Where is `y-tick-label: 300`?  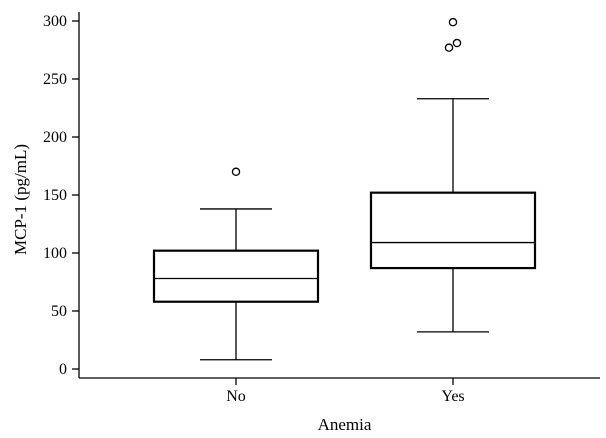
y-tick-label: 300 is located at coordinates (55, 21).